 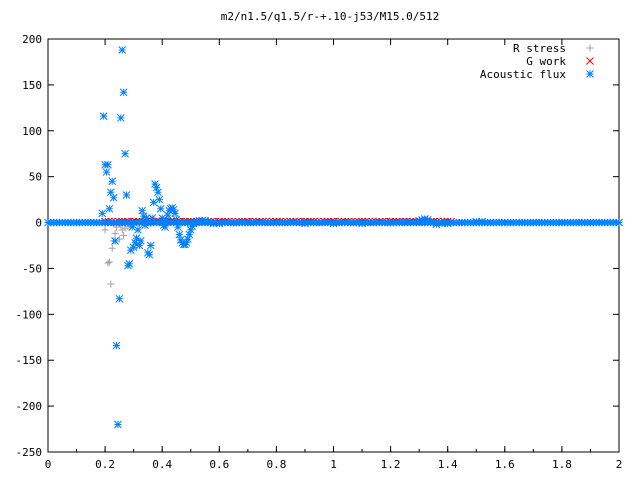 What do you see at coordinates (162, 464) in the screenshot?
I see `x-tick-label: 0.4` at bounding box center [162, 464].